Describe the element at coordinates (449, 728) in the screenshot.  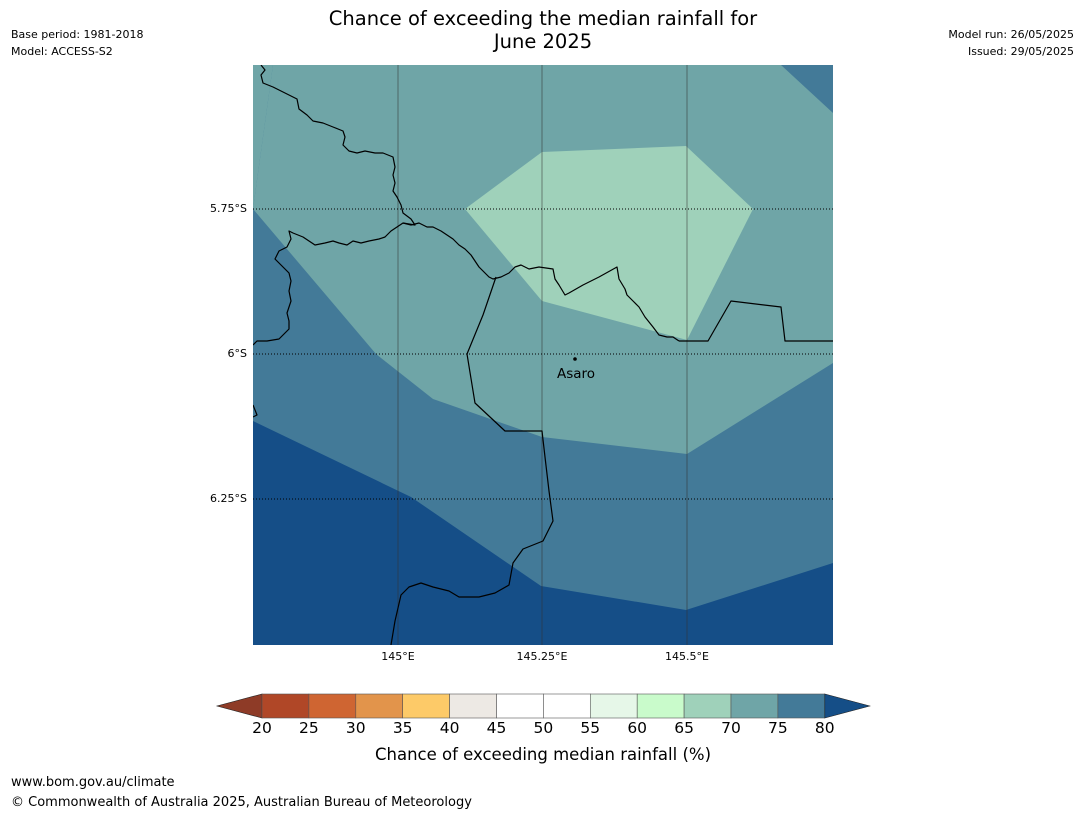
I see `colorbar-tick-label: 40` at that location.